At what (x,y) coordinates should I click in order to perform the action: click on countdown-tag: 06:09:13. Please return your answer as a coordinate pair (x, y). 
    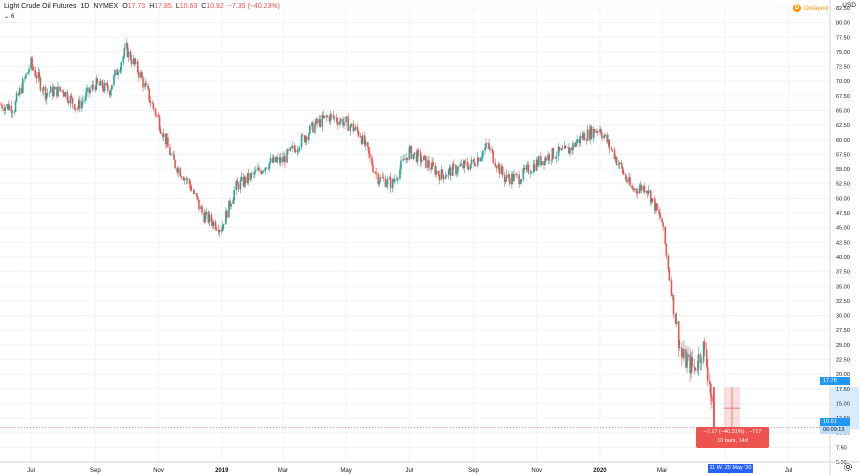
    Looking at the image, I should click on (835, 430).